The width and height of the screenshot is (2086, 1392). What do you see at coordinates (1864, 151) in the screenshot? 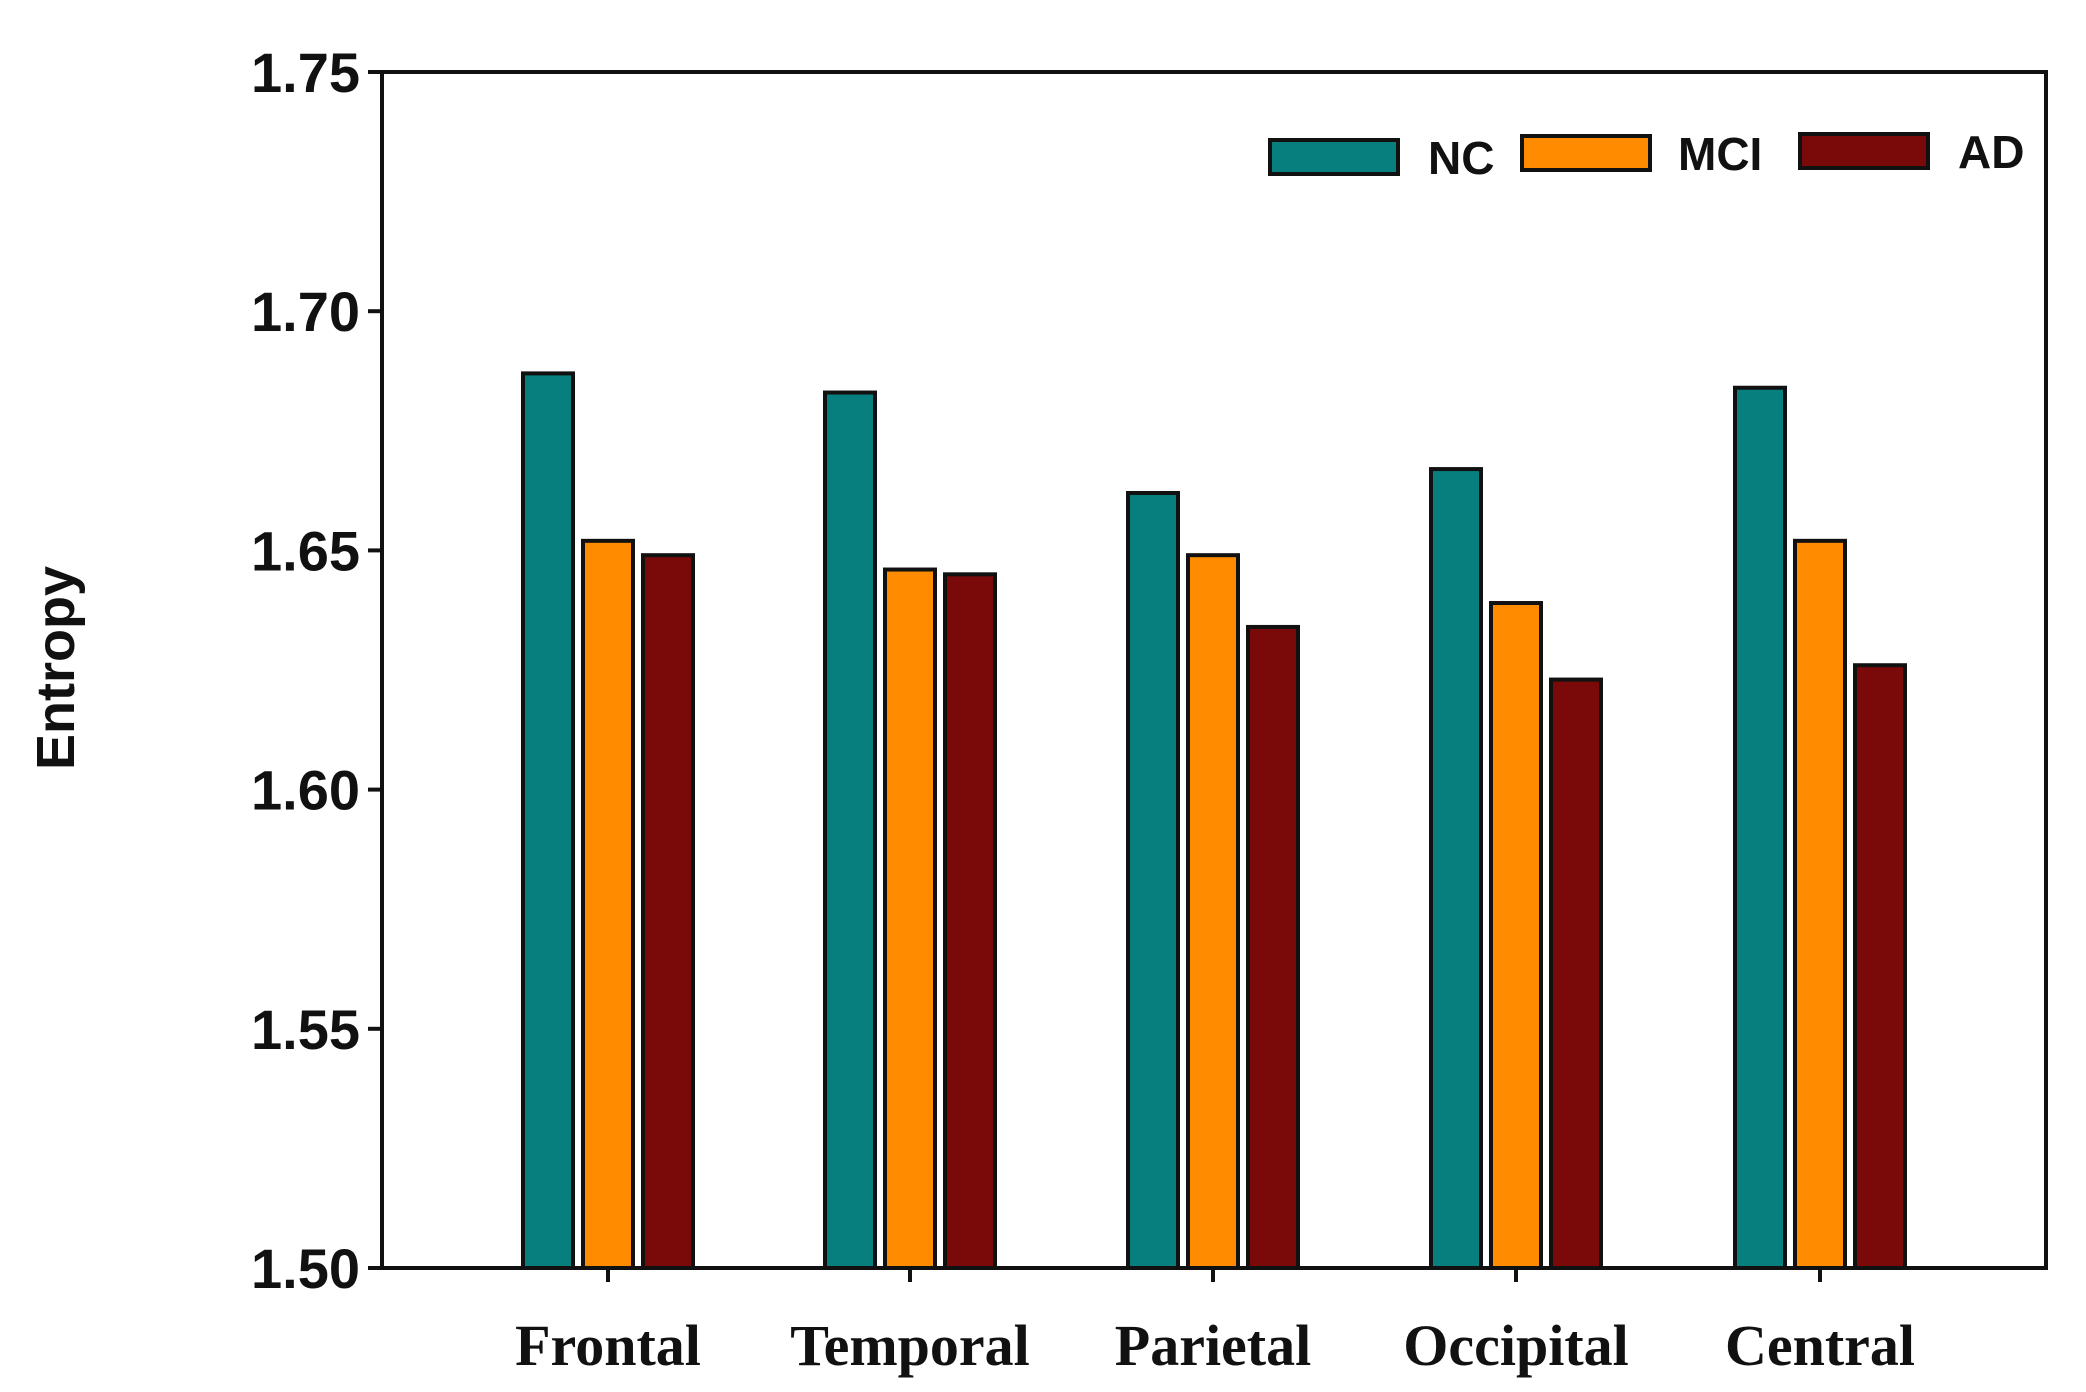
I see `legend-swatch-ad` at bounding box center [1864, 151].